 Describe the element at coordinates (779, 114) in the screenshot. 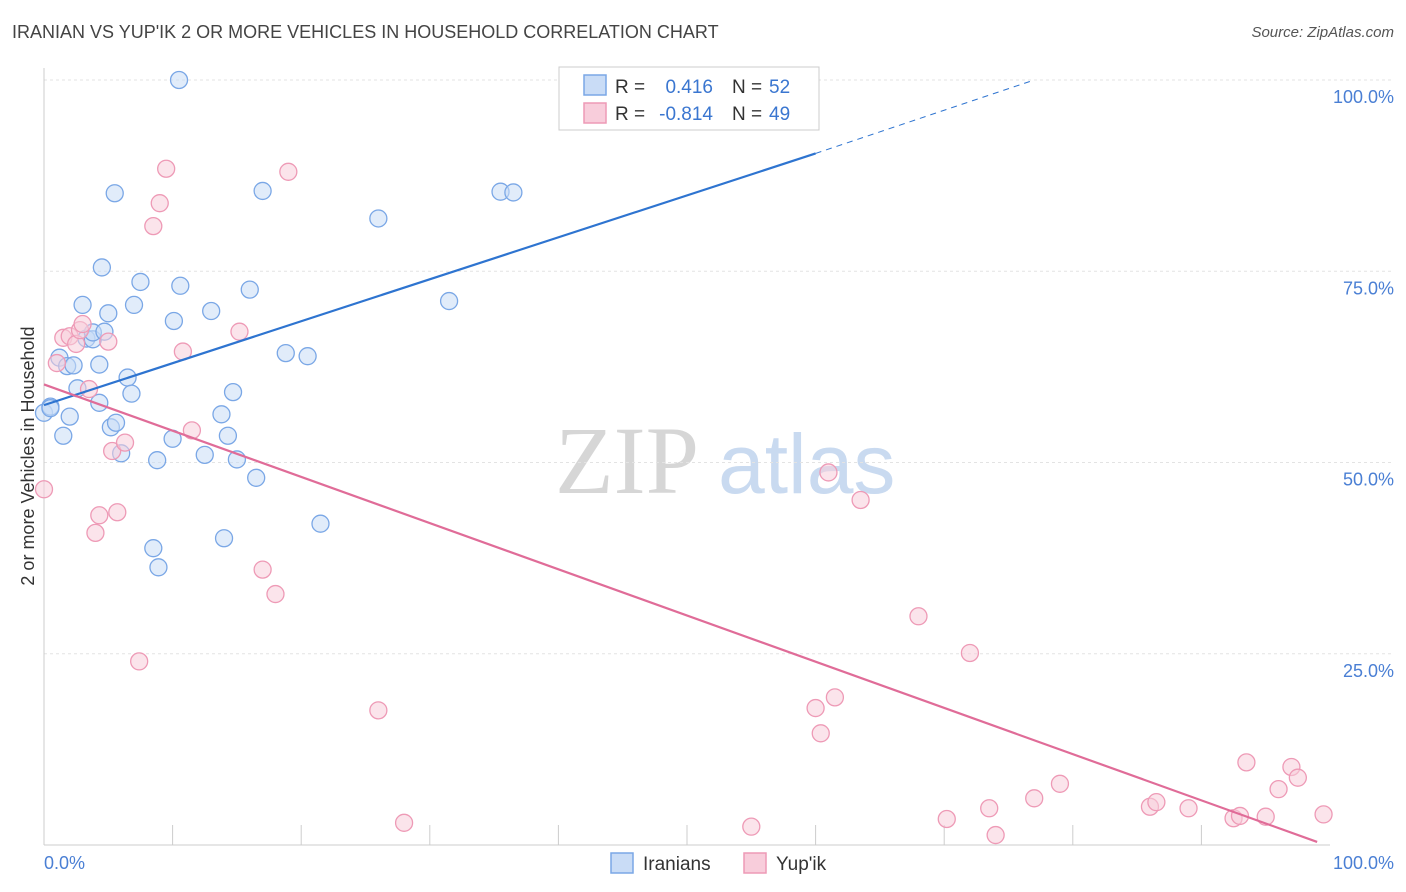

I see `stats-n-value-yupik: 49` at that location.